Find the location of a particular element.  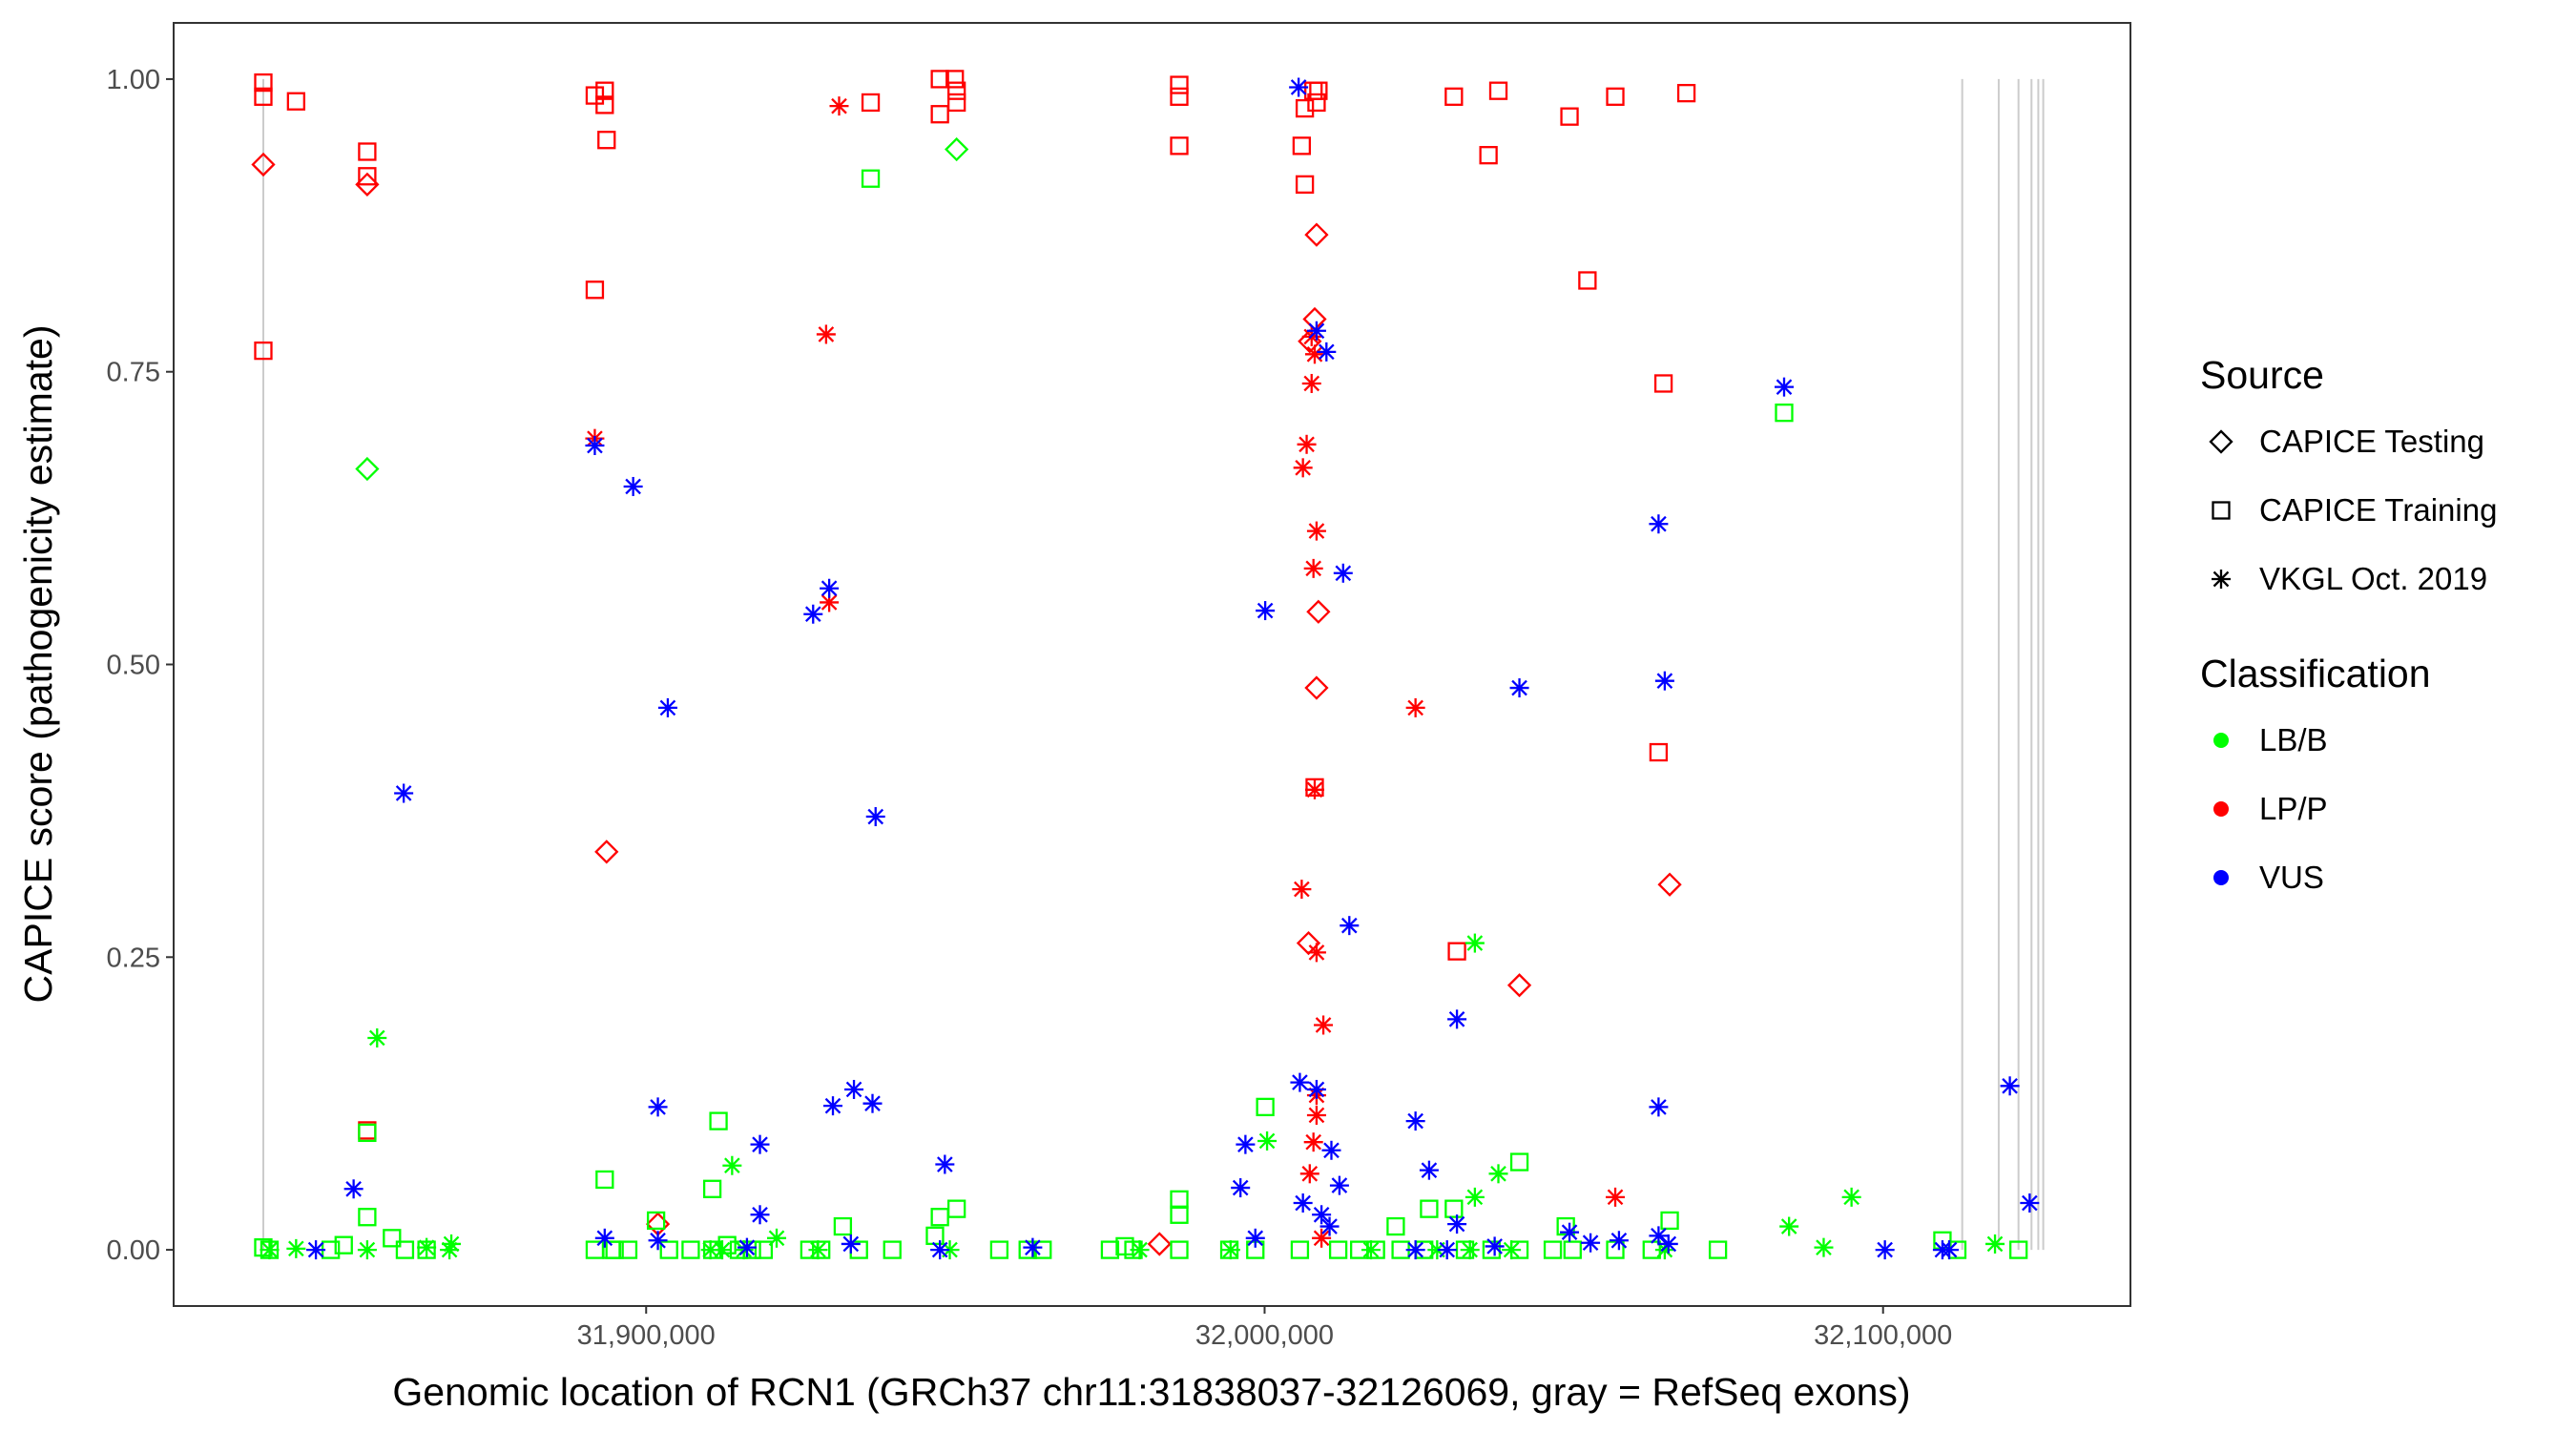

asterisk-icon is located at coordinates (2221, 579).